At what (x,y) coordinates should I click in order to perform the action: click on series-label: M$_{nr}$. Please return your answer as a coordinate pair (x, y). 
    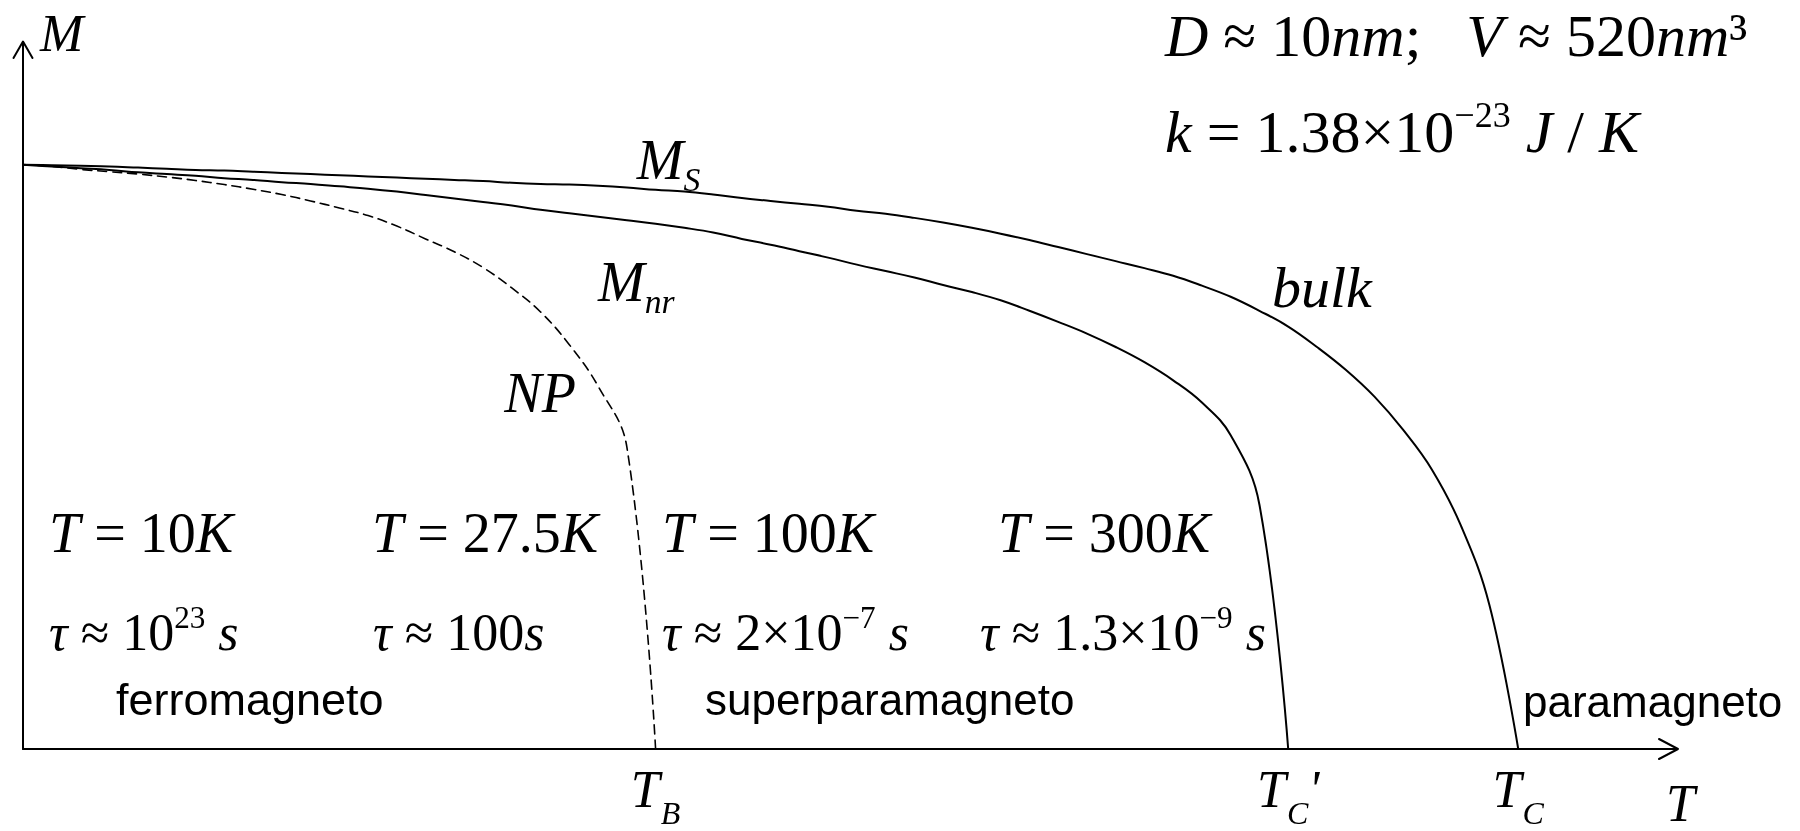
    Looking at the image, I should click on (636, 285).